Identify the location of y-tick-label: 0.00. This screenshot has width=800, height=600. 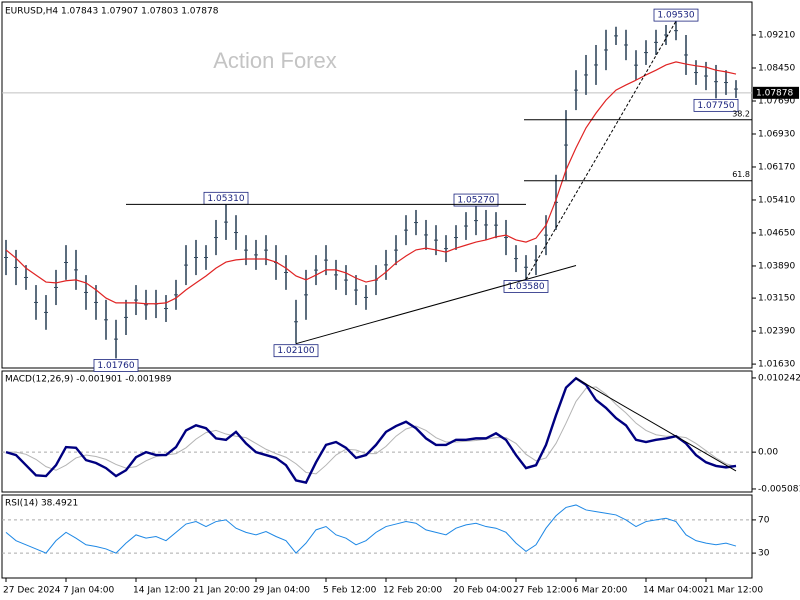
(768, 453).